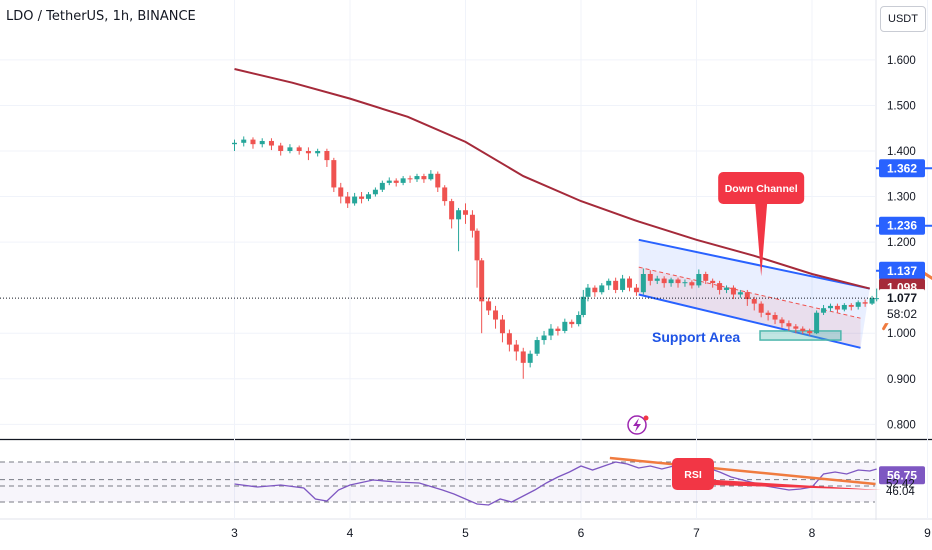 Image resolution: width=932 pixels, height=550 pixels. I want to click on x-tick-label: 5, so click(465, 533).